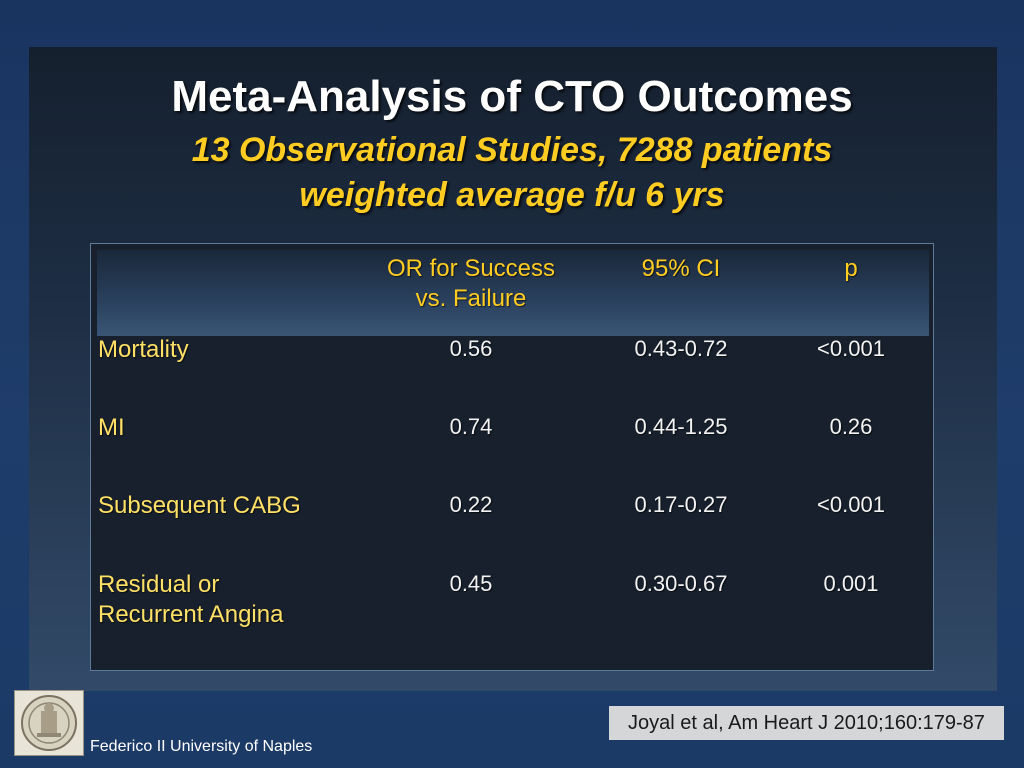 The width and height of the screenshot is (1024, 768). What do you see at coordinates (471, 348) in the screenshot?
I see `cell-or: 0.56` at bounding box center [471, 348].